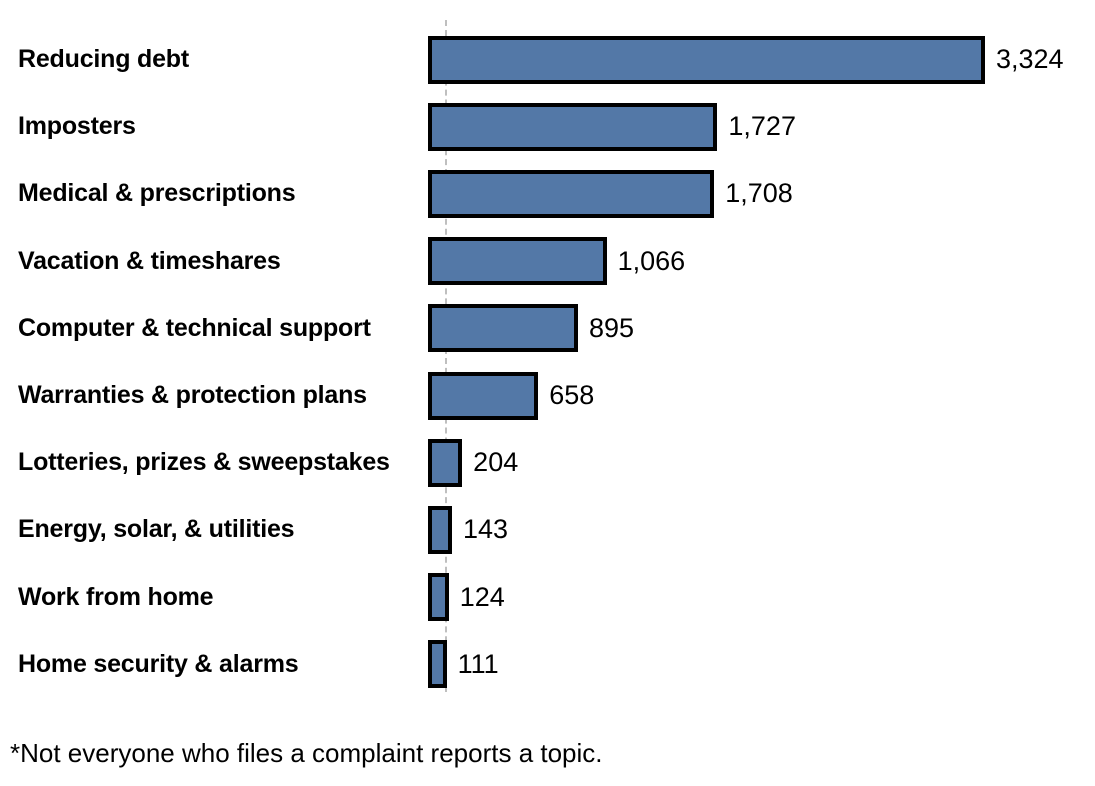  I want to click on category-label: Energy, solar, & utilities, so click(156, 529).